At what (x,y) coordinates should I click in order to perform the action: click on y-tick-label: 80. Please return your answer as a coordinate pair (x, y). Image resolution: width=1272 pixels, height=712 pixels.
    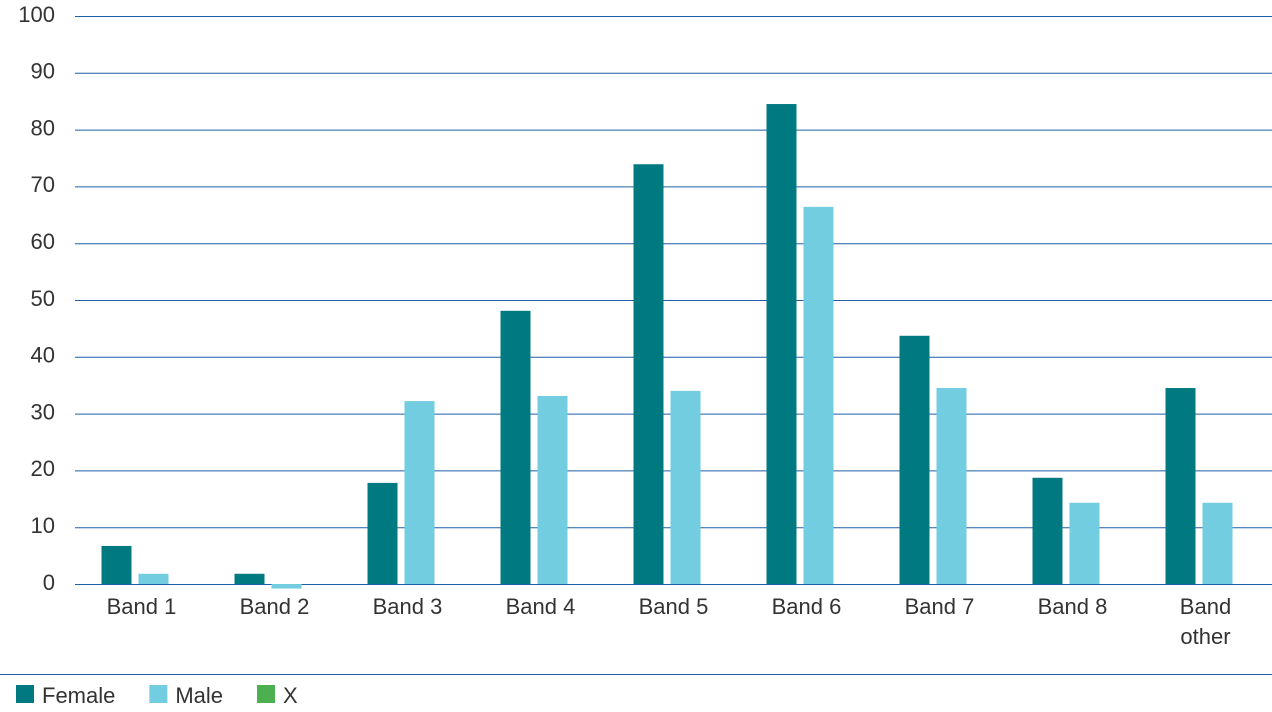
    Looking at the image, I should click on (43, 127).